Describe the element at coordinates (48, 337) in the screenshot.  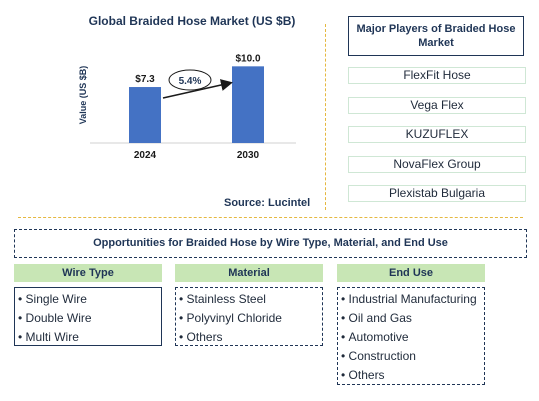
I see `list-item: • Multi Wire` at that location.